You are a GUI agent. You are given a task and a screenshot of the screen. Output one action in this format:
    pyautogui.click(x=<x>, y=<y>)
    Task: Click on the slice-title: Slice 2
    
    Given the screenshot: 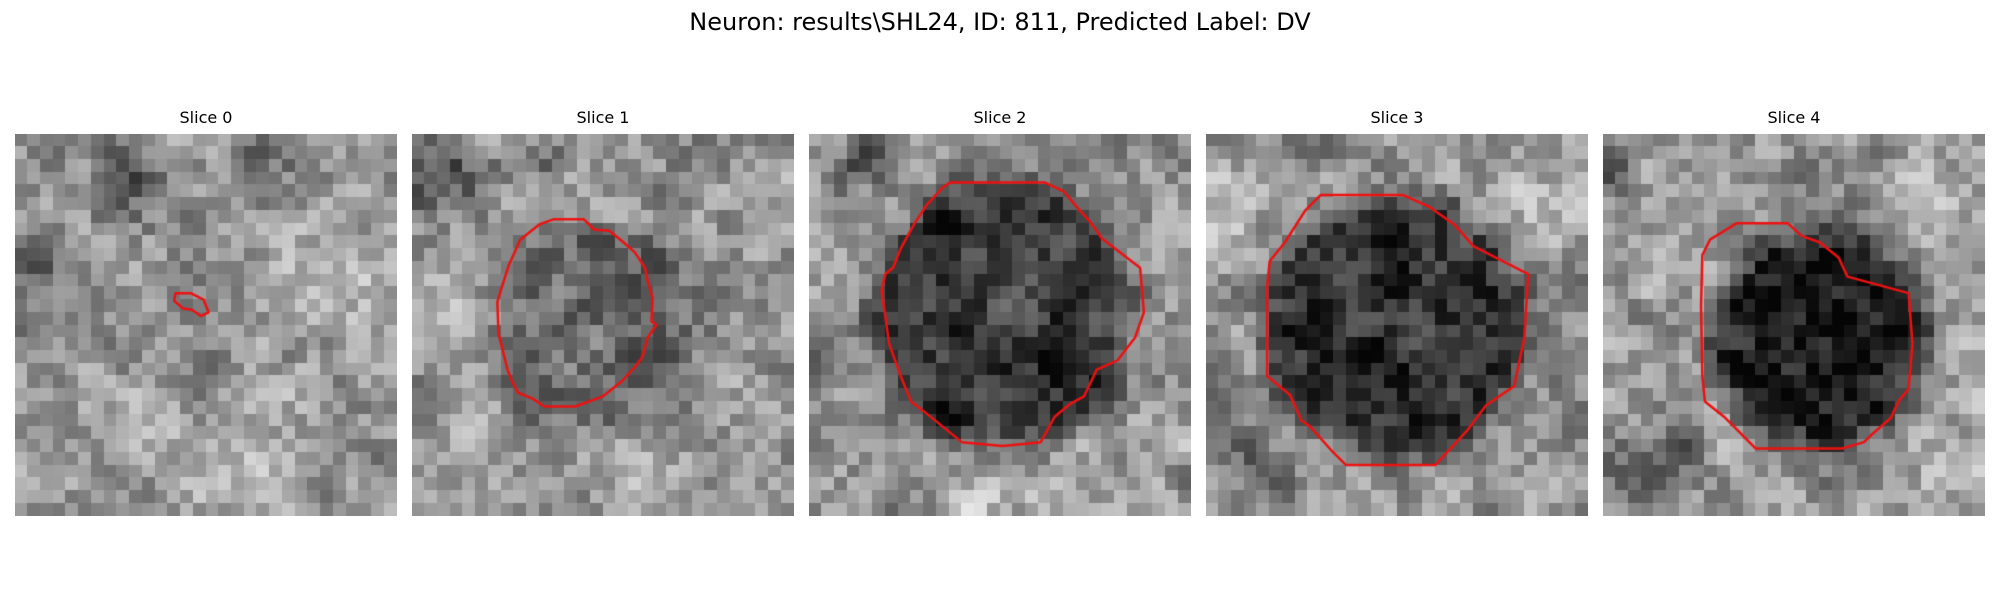 What is the action you would take?
    pyautogui.click(x=1000, y=117)
    